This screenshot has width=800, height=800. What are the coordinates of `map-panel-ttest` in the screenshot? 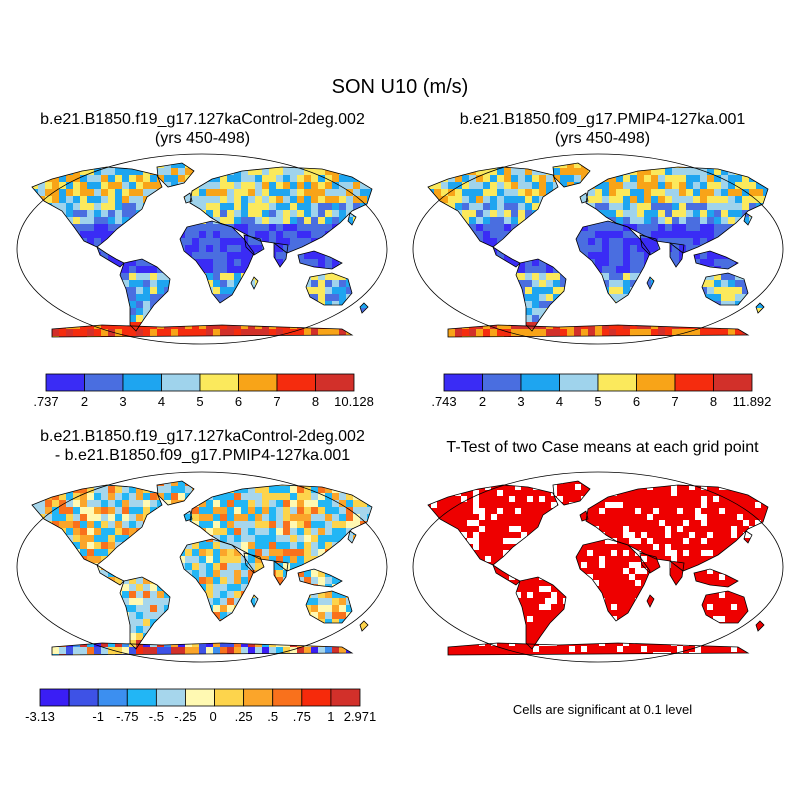 It's located at (598, 567).